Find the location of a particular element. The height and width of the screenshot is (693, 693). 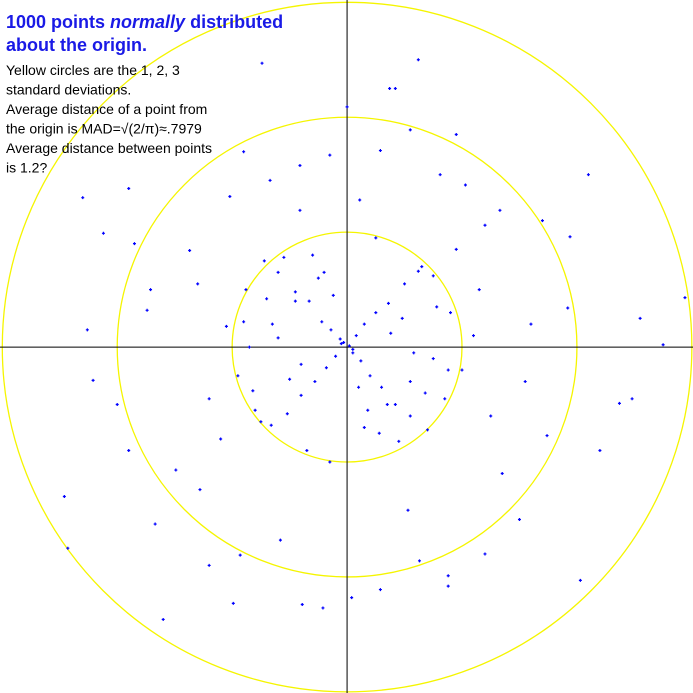

chart-title: 1000 points normally distributed is located at coordinates (144, 22).